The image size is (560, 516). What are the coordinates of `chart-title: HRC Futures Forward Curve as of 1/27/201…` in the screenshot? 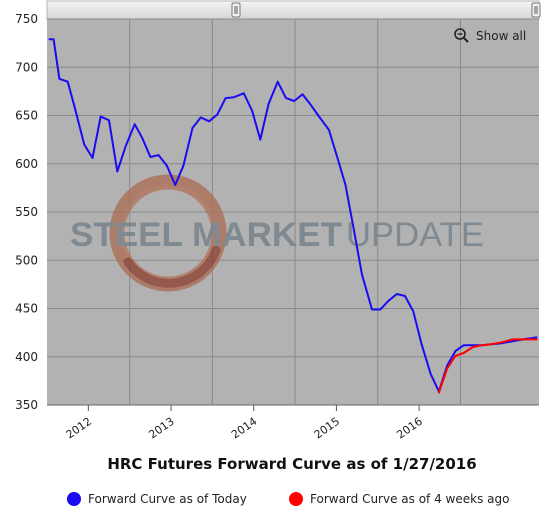 It's located at (291, 464).